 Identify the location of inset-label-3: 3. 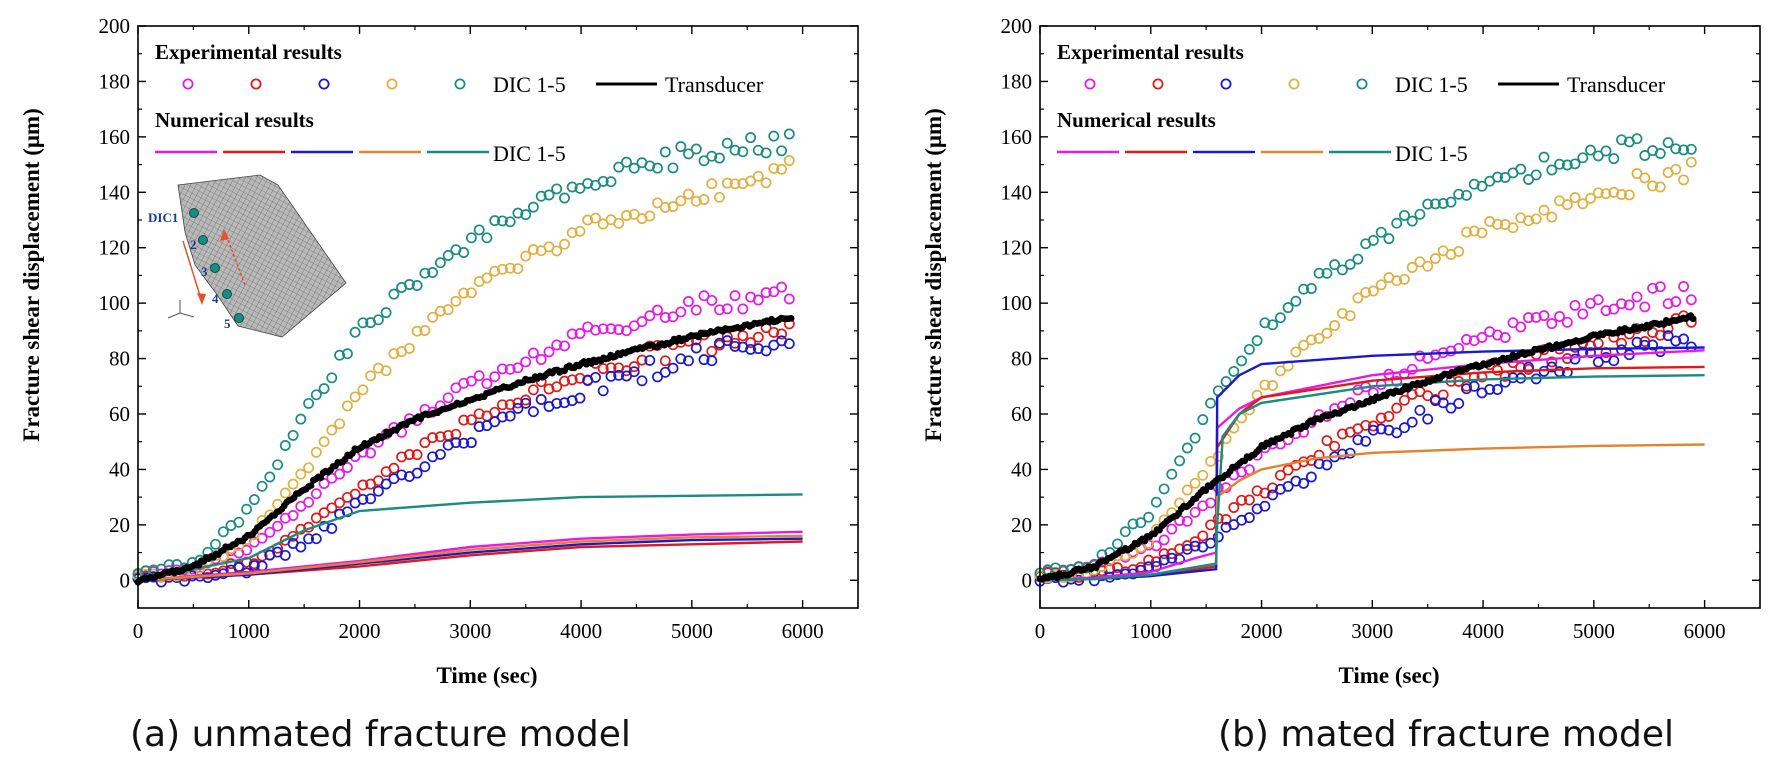
(204, 271).